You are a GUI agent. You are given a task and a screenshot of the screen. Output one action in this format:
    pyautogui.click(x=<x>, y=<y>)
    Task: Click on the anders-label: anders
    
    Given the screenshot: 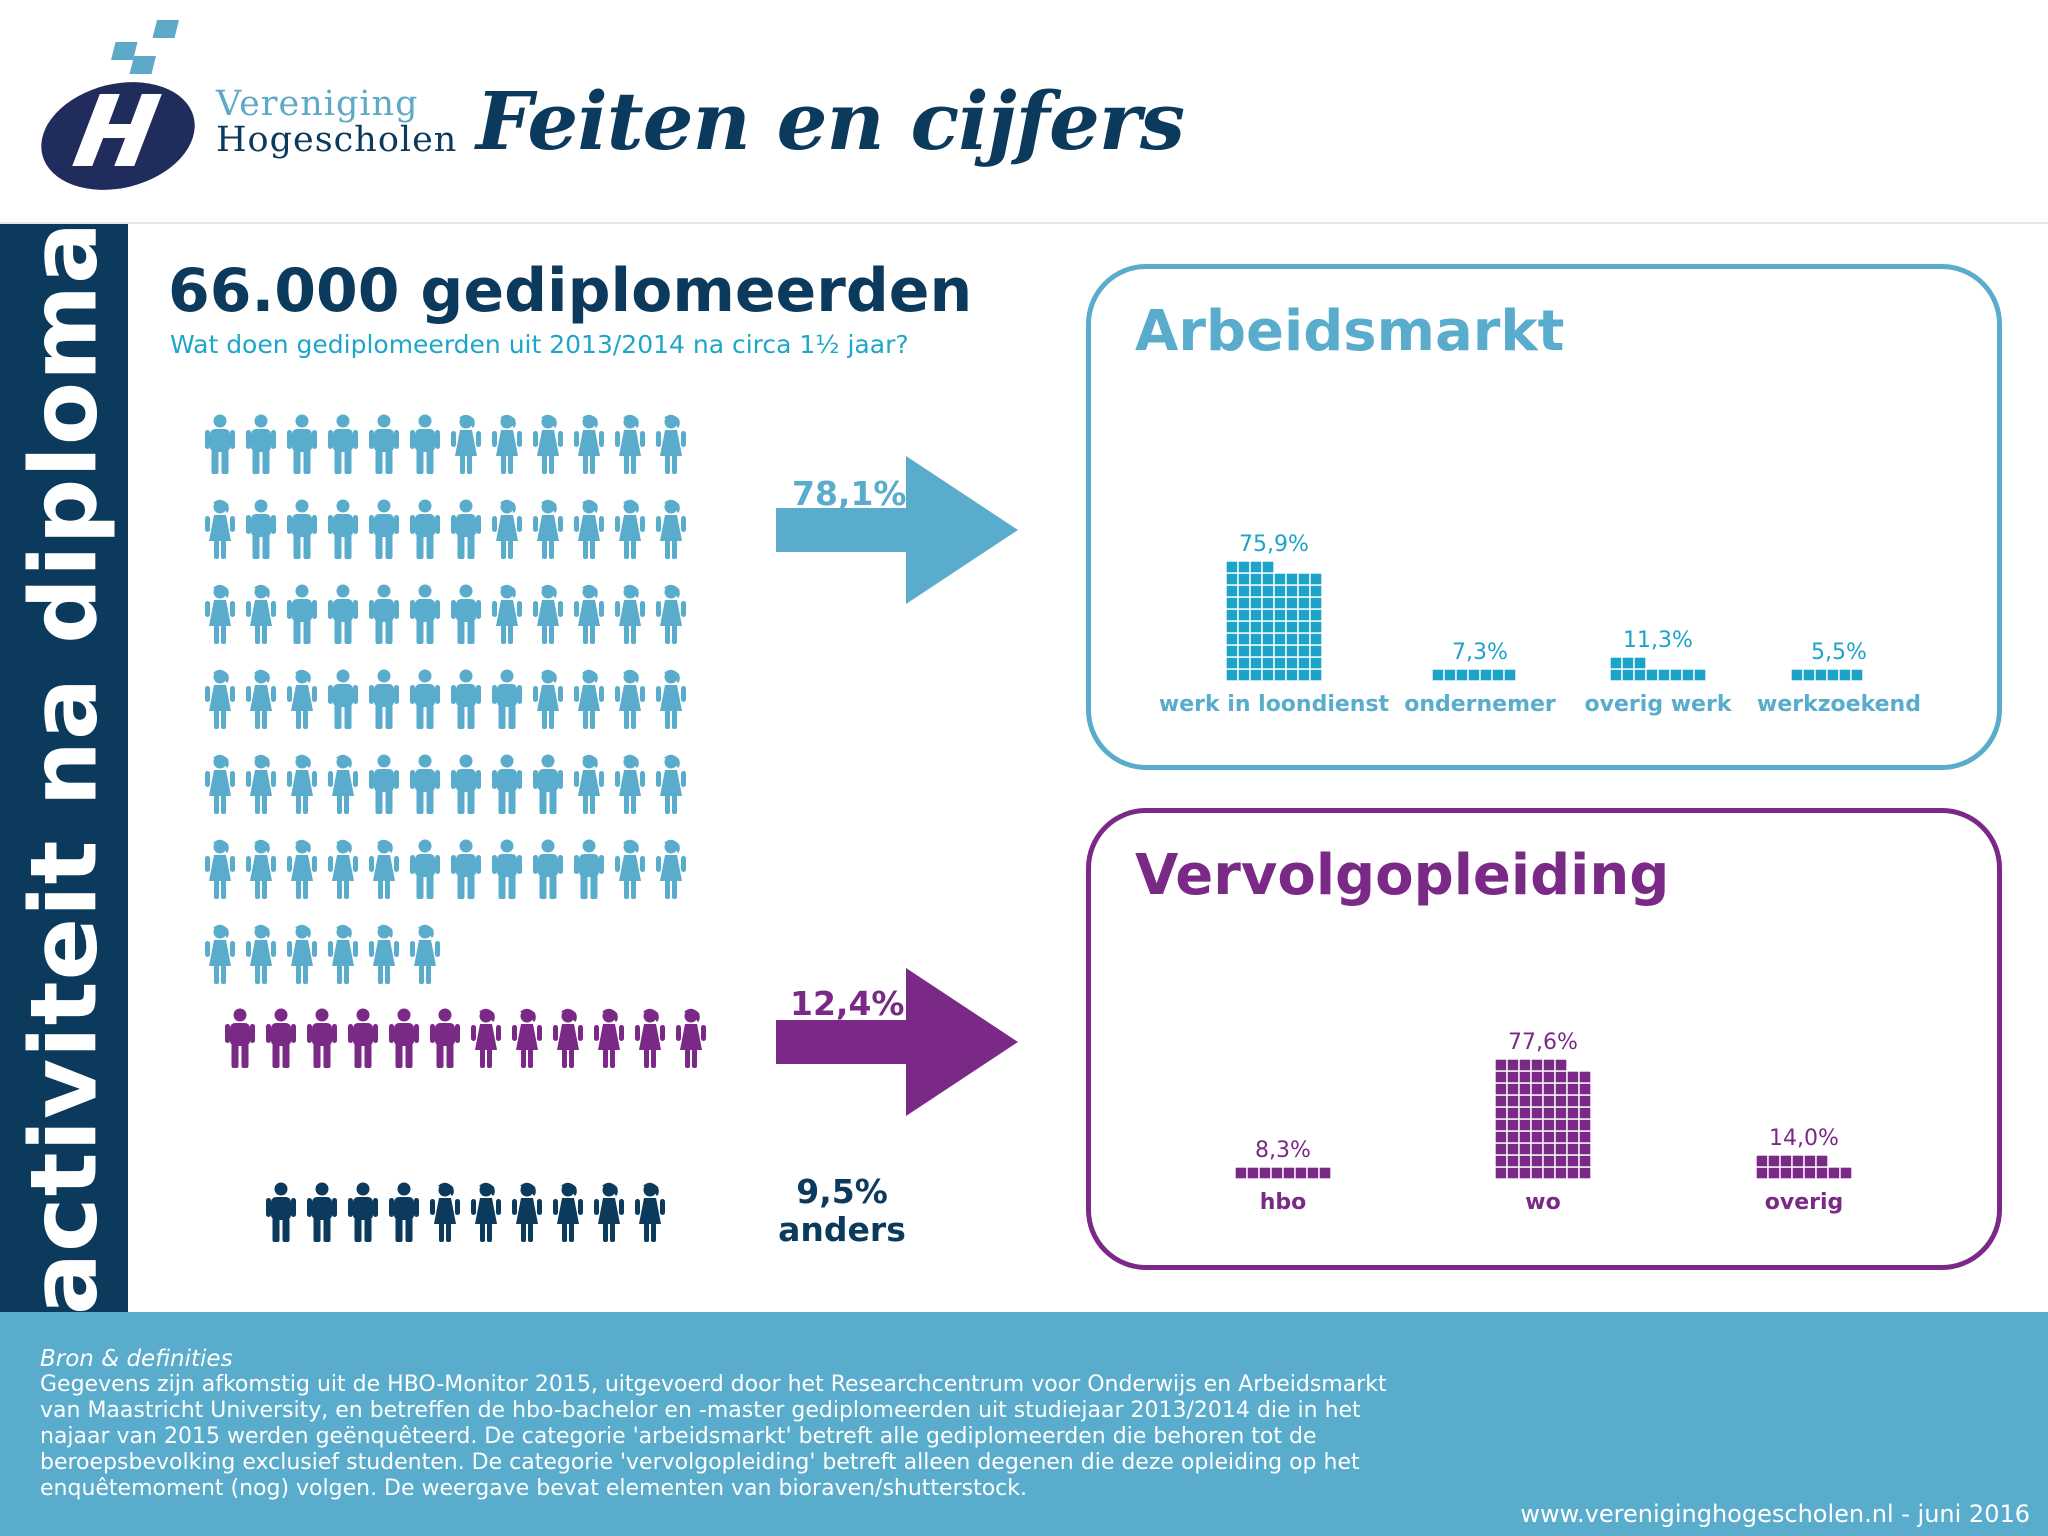 What is the action you would take?
    pyautogui.click(x=842, y=1229)
    